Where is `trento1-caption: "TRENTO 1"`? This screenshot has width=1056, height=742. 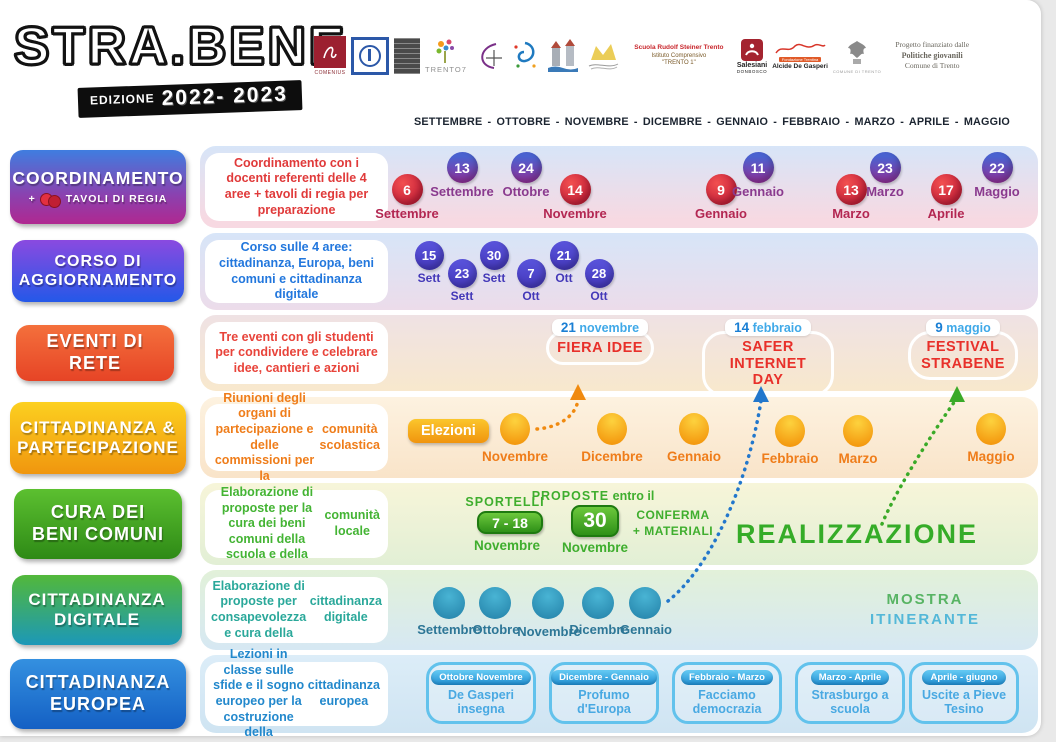 trento1-caption: "TRENTO 1" is located at coordinates (678, 63).